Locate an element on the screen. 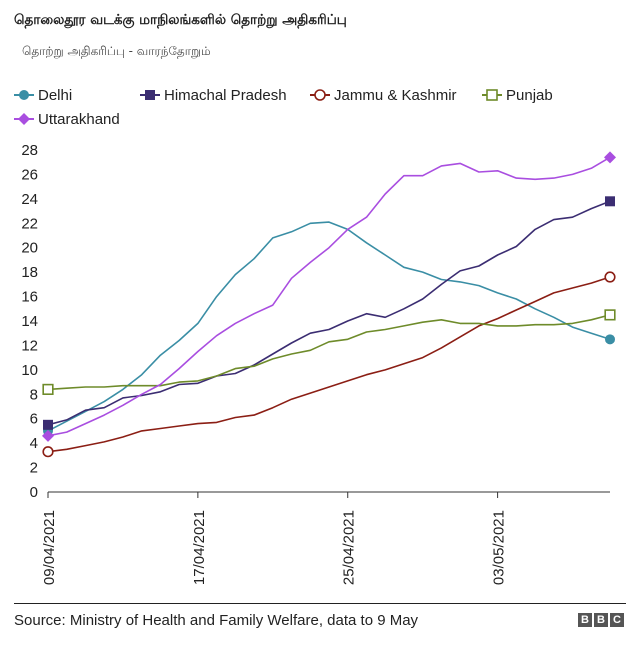  y-tick-label: 14 is located at coordinates (29, 321).